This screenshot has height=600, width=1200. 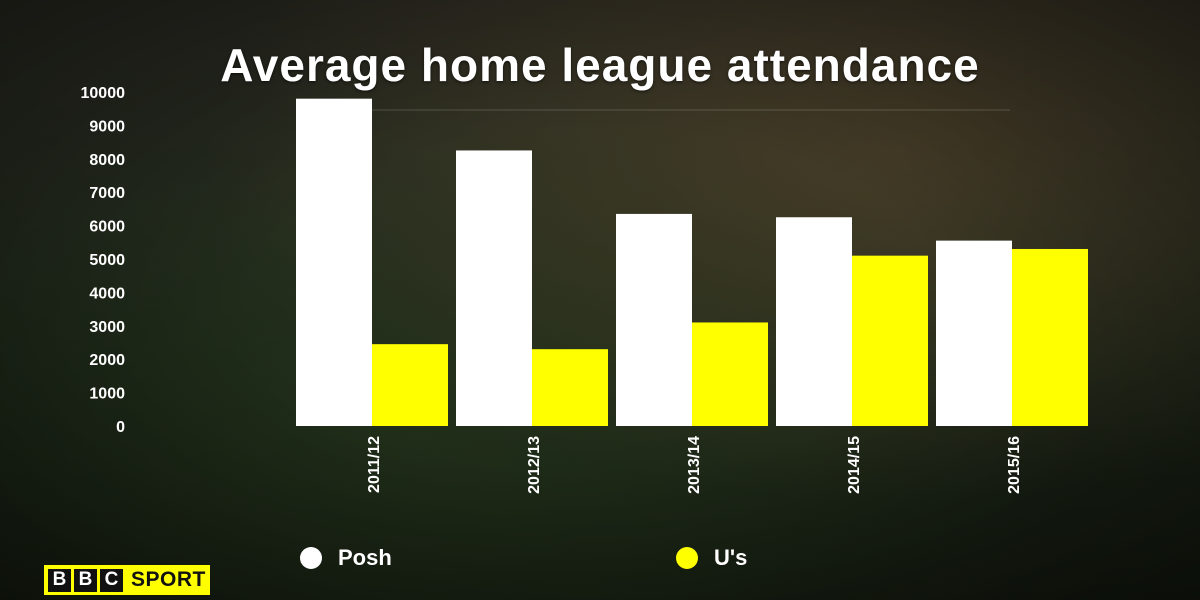 I want to click on x-tick-label: 2014/15, so click(x=854, y=465).